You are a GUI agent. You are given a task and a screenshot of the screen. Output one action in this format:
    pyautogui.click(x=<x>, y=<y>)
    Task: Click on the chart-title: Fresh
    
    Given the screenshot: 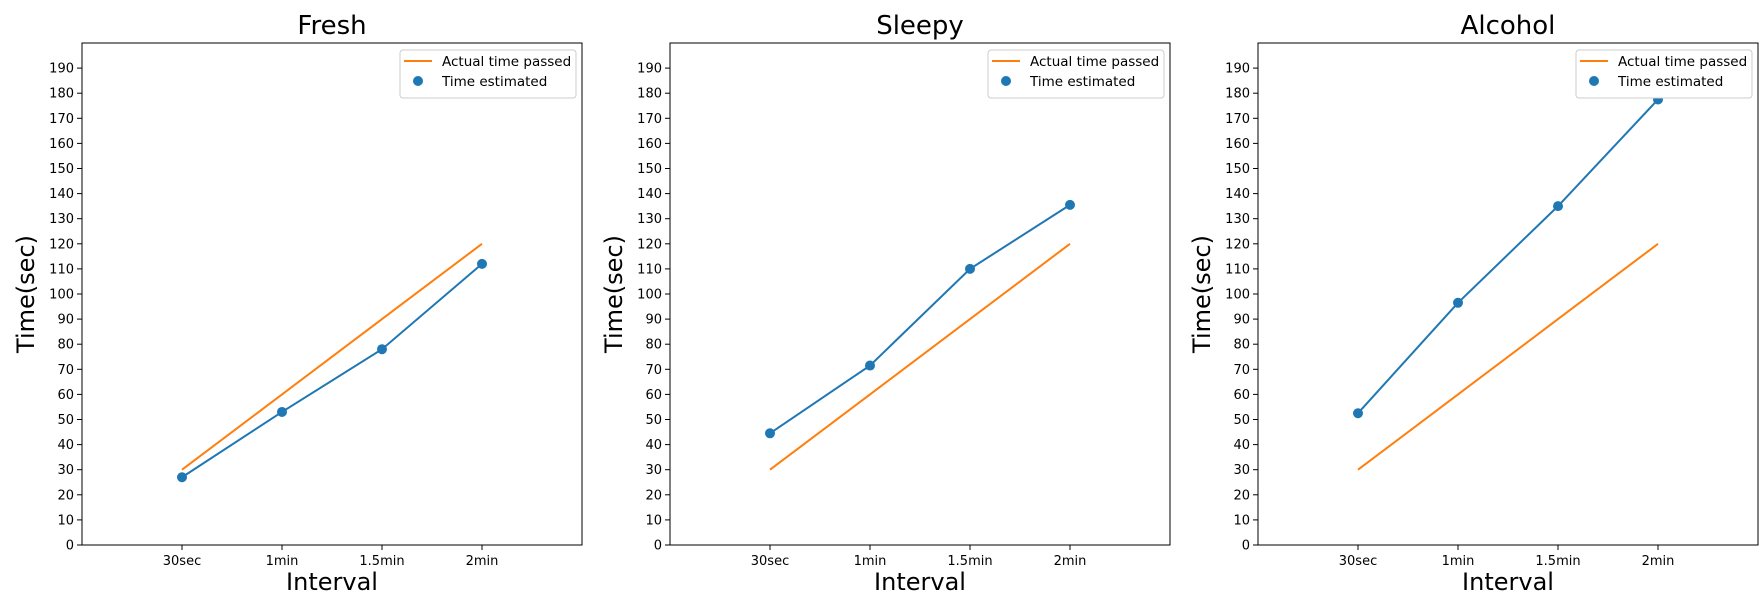 What is the action you would take?
    pyautogui.click(x=331, y=26)
    